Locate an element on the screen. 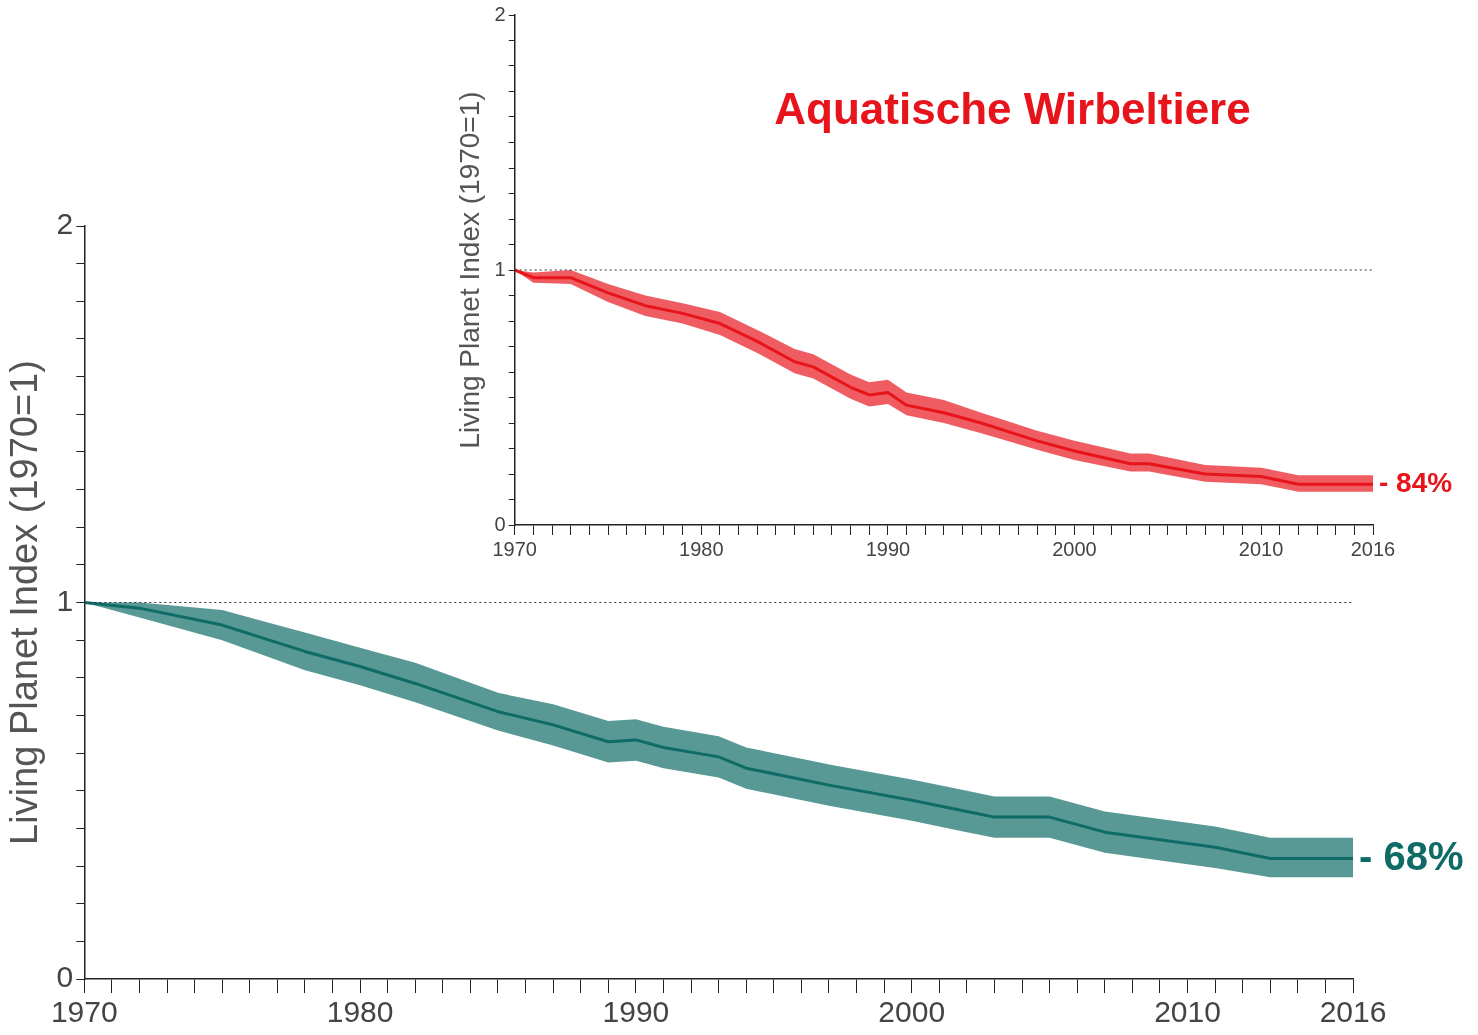 The width and height of the screenshot is (1478, 1035). annotation: - 84% is located at coordinates (1416, 482).